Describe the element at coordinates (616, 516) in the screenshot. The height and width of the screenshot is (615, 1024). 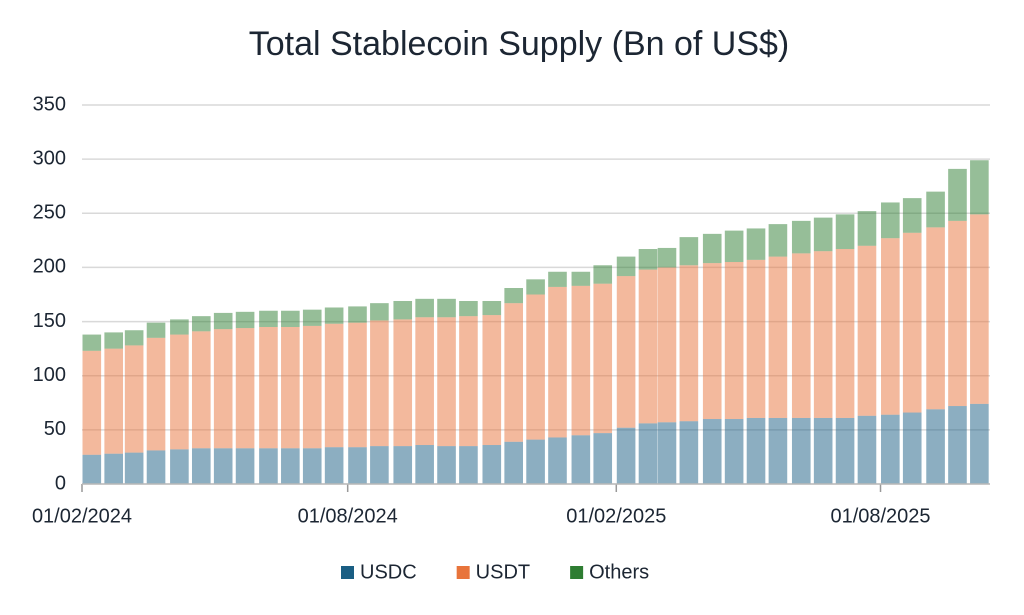
I see `x-tick-label: 01/02/2025` at that location.